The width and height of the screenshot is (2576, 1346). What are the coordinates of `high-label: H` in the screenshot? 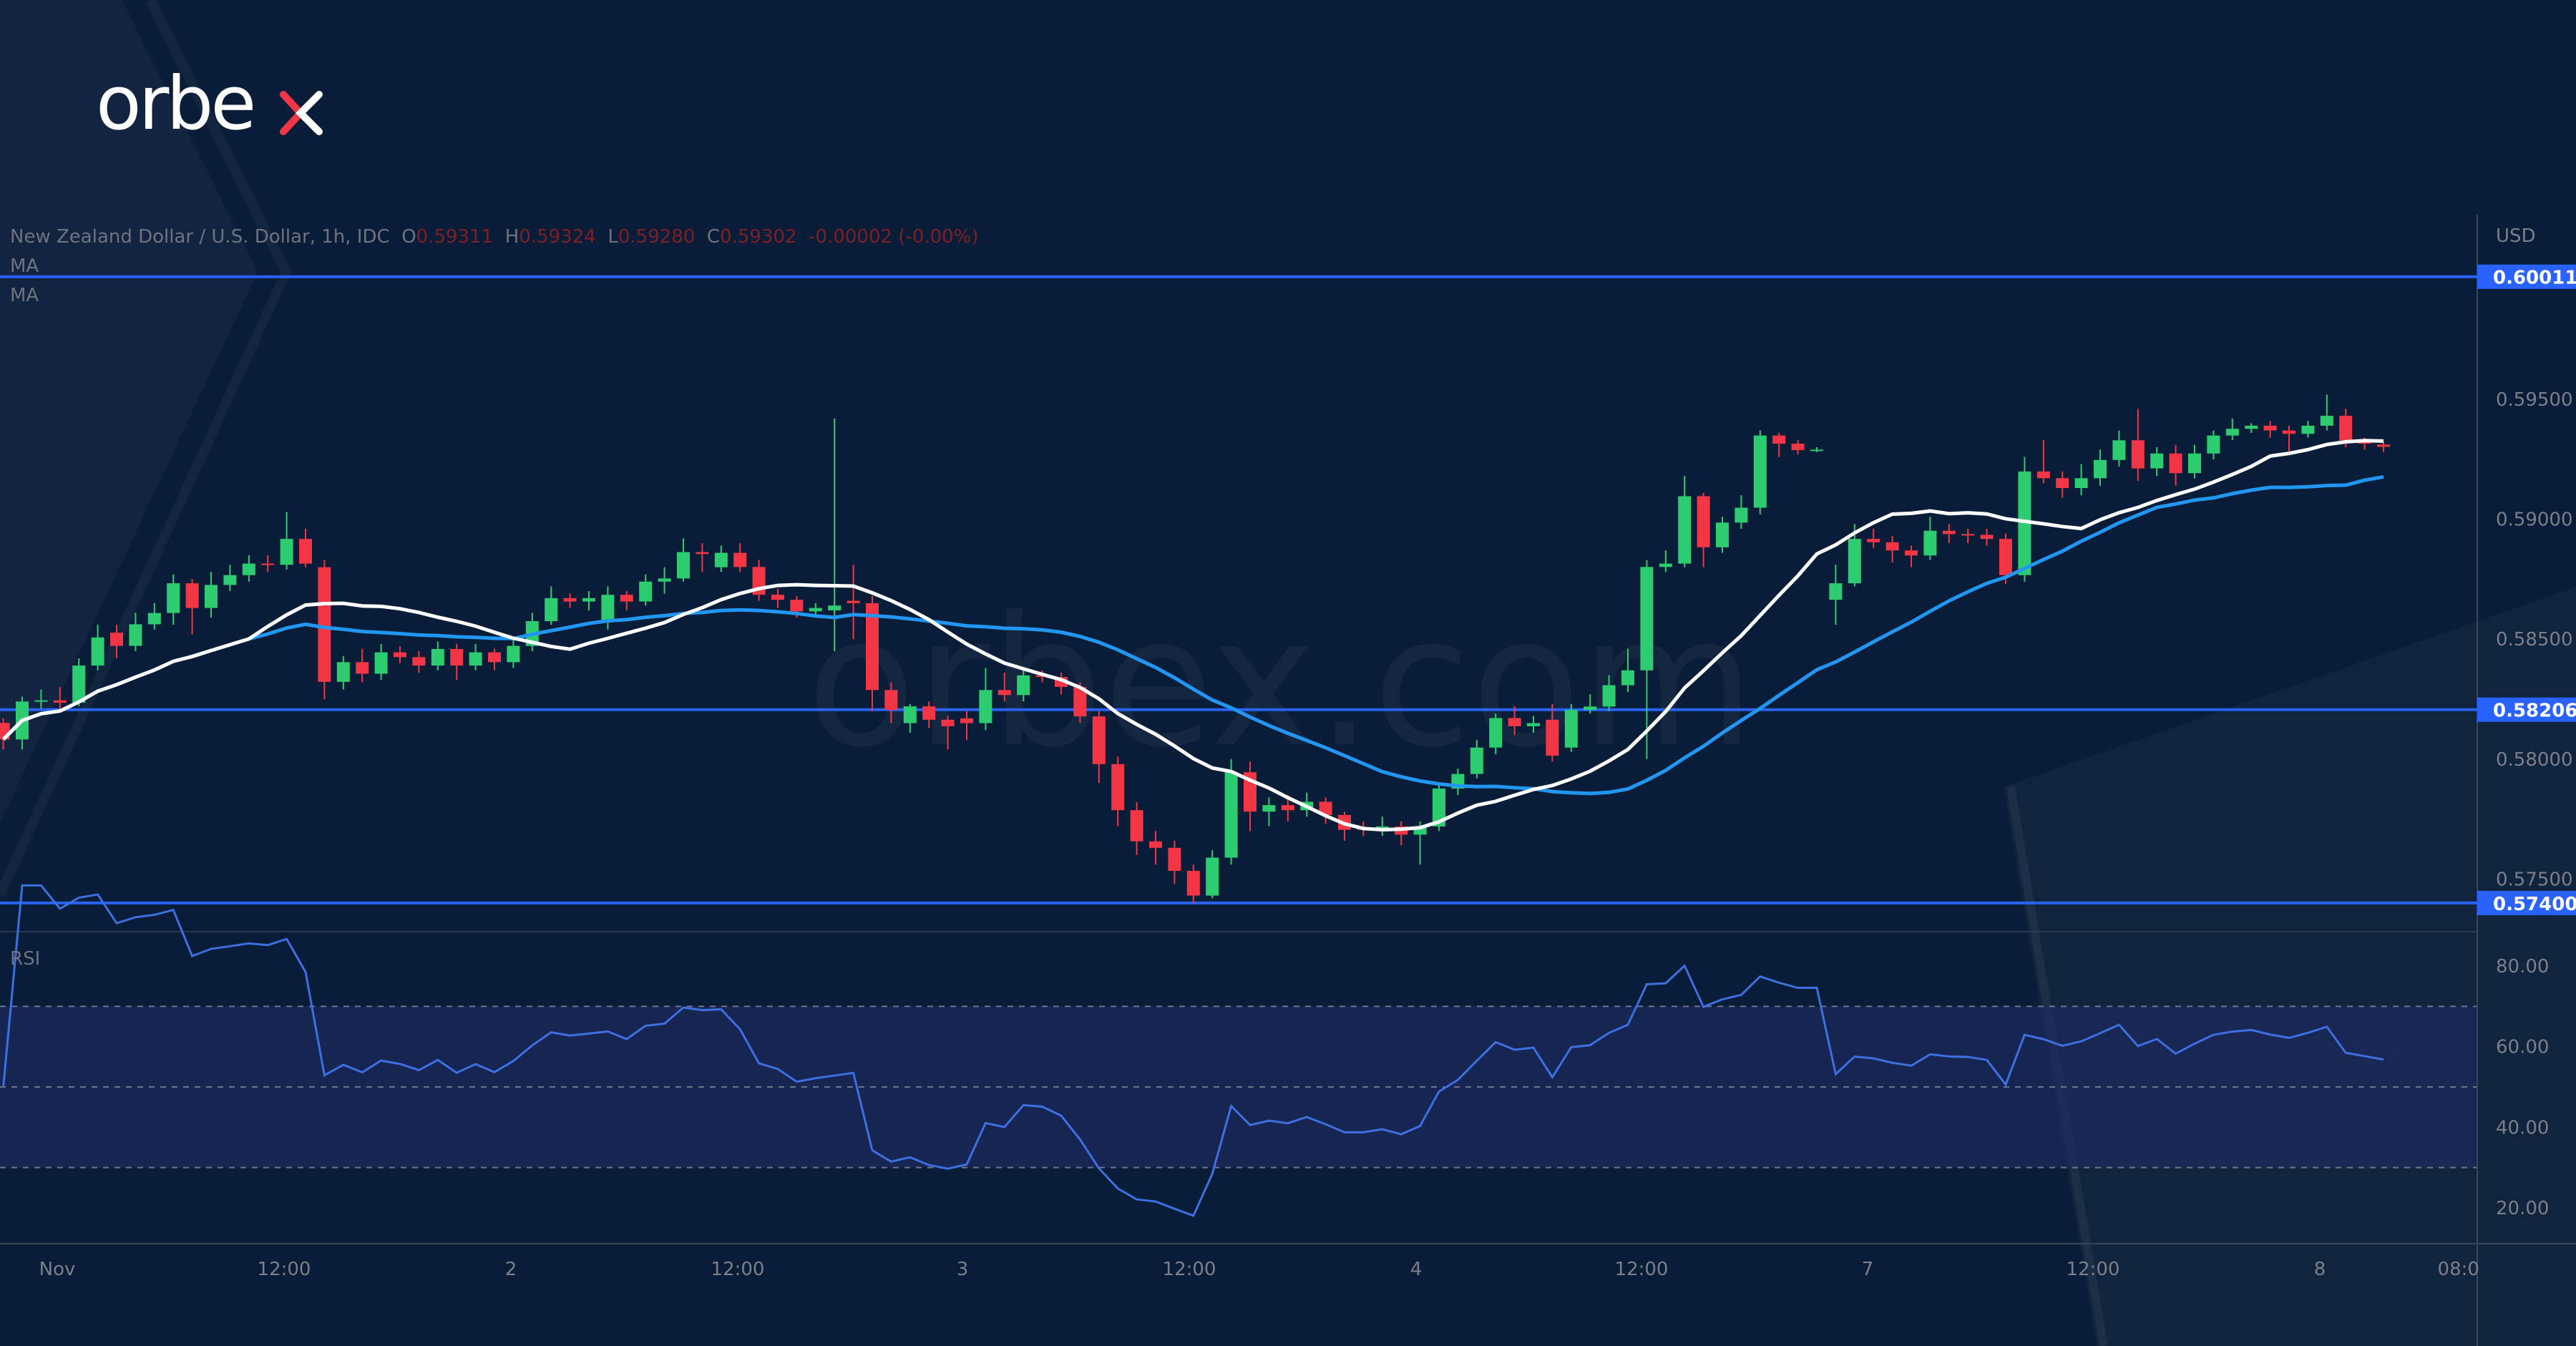 It's located at (511, 237).